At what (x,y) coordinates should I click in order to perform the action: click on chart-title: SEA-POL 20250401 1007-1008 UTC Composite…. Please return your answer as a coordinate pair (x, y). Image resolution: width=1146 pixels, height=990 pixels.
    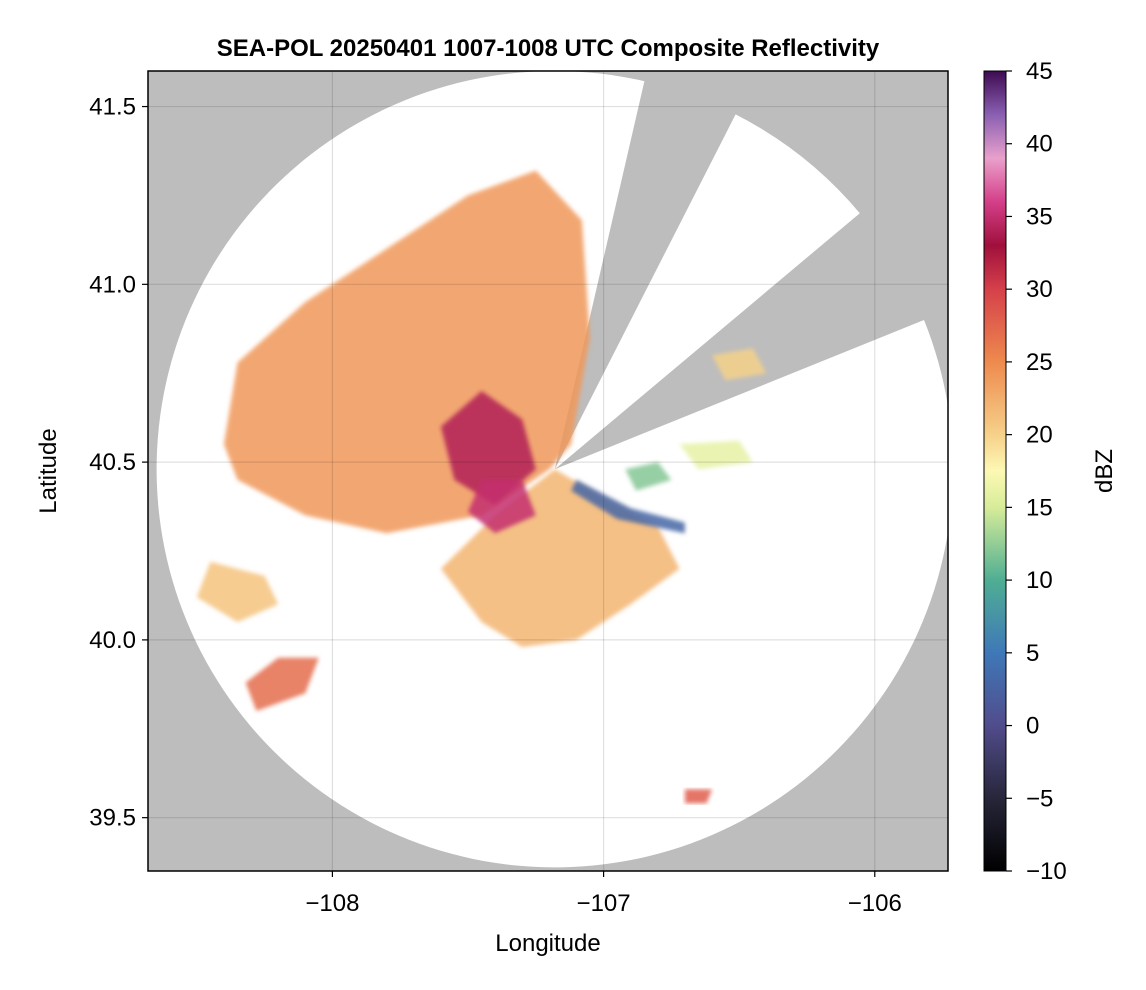
    Looking at the image, I should click on (548, 48).